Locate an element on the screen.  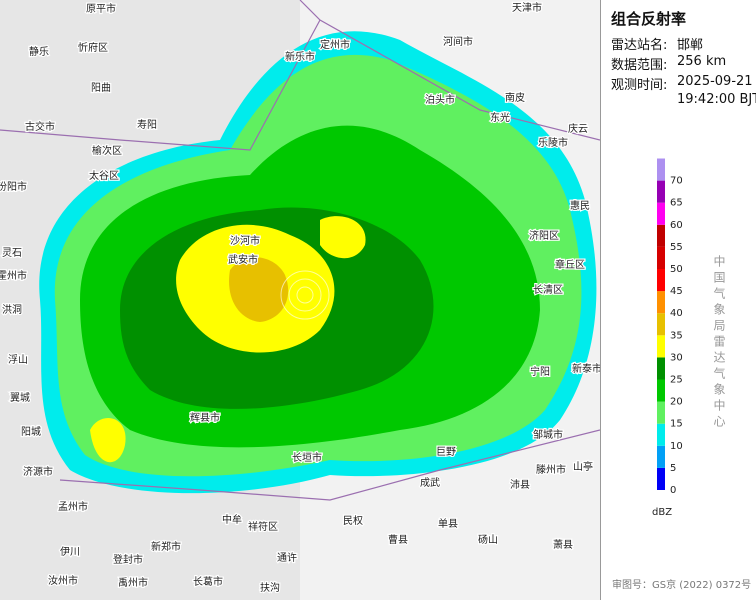
credit: 中国气象局雷达气象中心 is located at coordinates (719, 343).